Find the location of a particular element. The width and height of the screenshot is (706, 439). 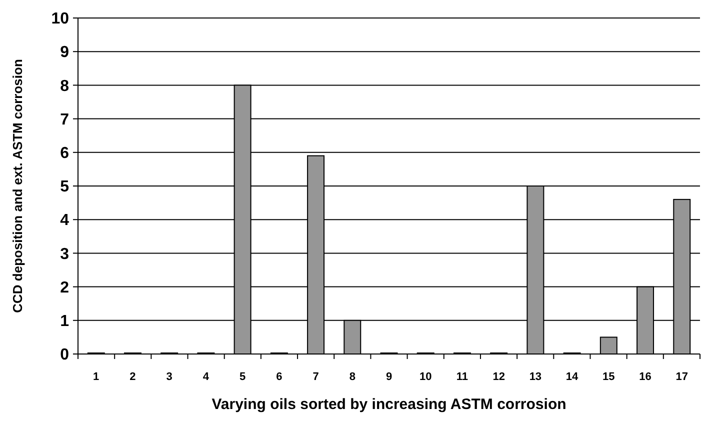

x-tick-label: 12 is located at coordinates (498, 377).